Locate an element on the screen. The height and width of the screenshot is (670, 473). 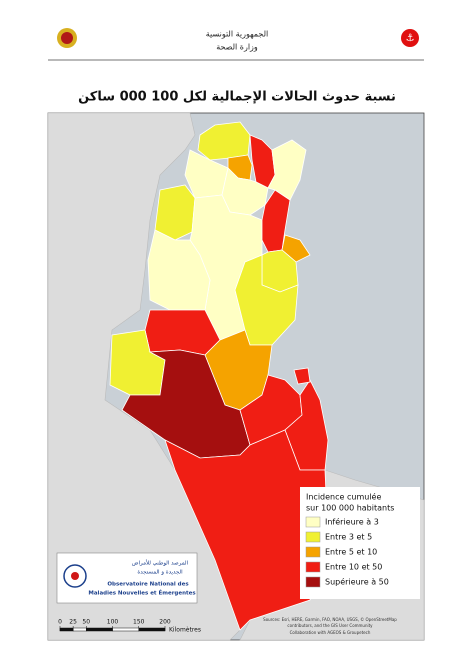
legend-title: Incidence cumulée is located at coordinates (343, 497).